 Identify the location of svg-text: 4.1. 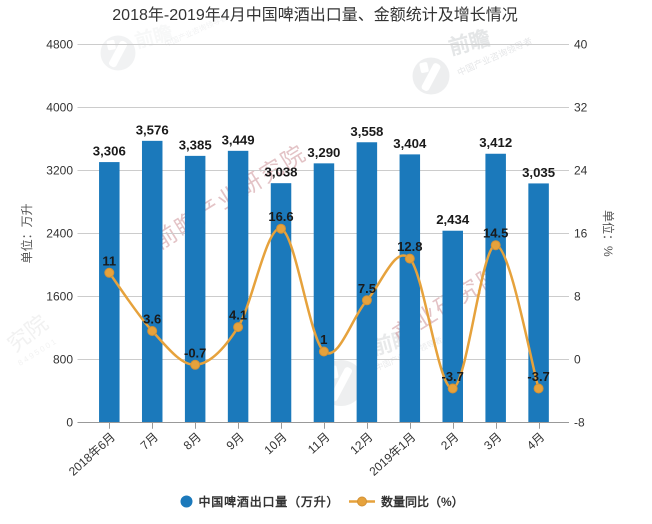
(238, 315).